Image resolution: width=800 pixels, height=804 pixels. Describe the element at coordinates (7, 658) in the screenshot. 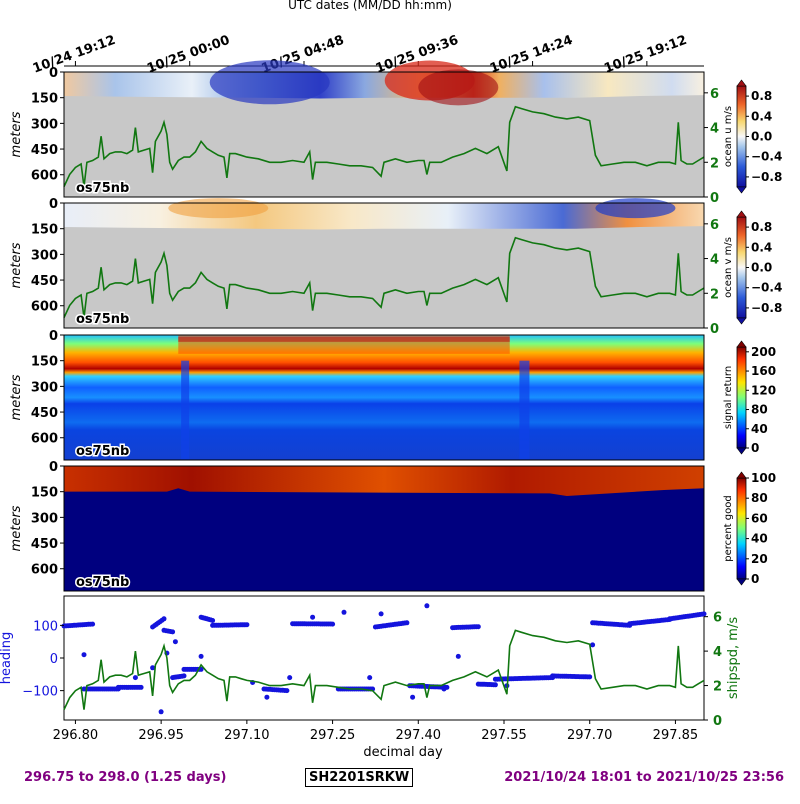

I see `heading-axis-label: heading` at that location.